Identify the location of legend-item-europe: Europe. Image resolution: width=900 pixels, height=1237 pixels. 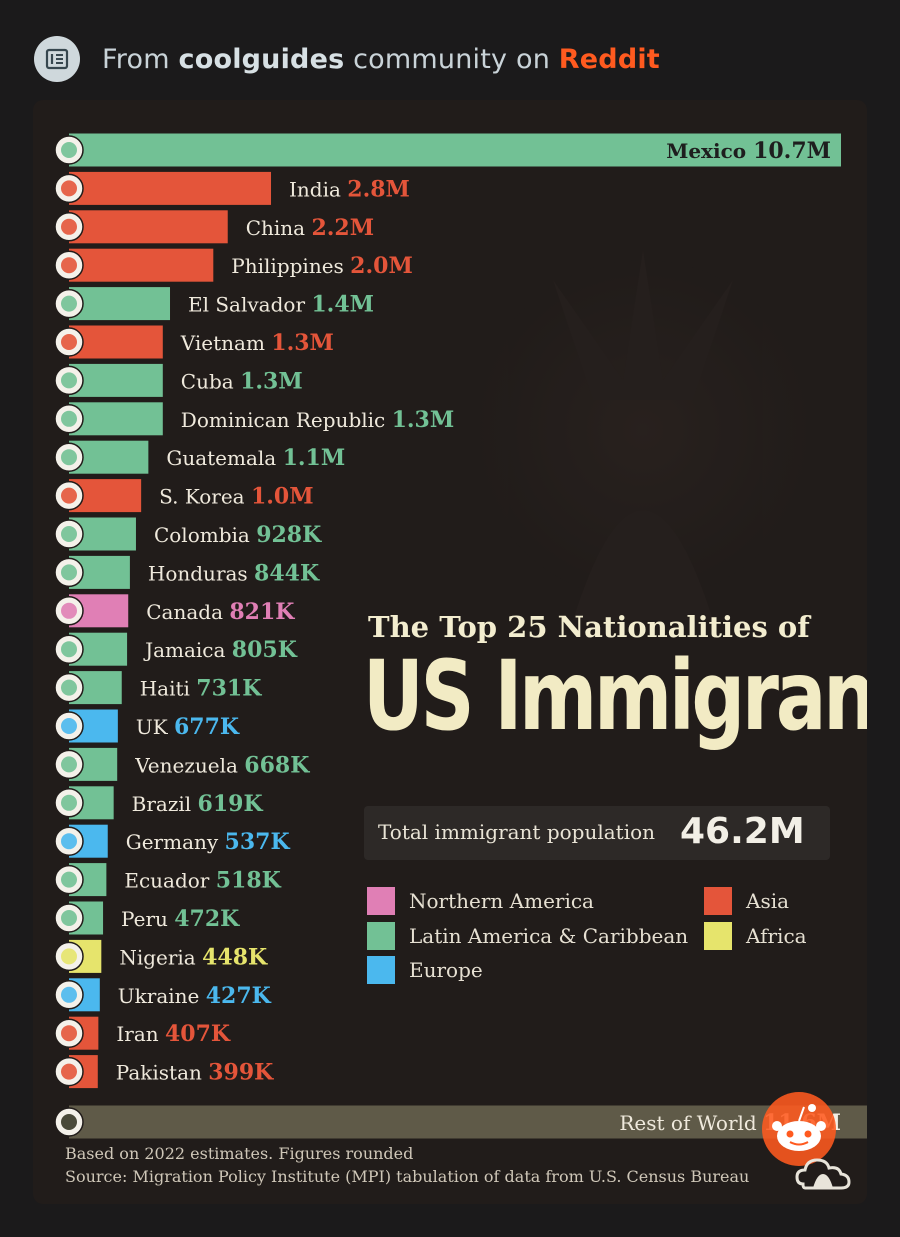
(425, 970).